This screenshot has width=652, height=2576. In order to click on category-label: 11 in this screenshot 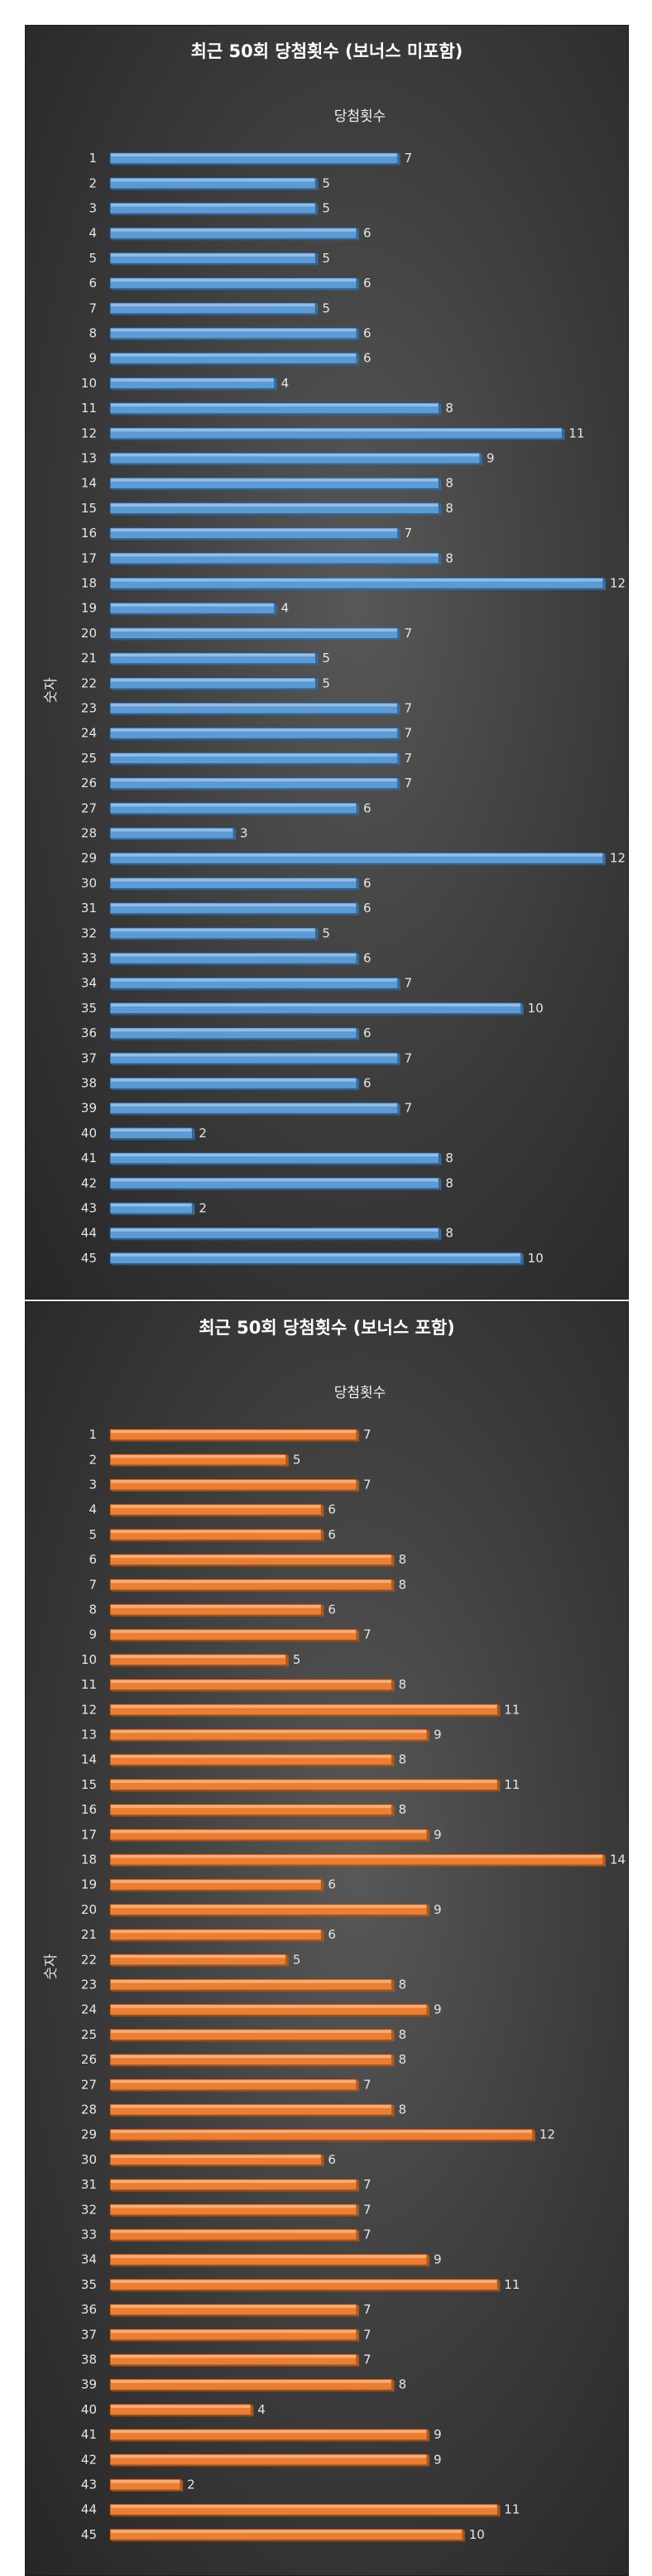, I will do `click(89, 408)`.